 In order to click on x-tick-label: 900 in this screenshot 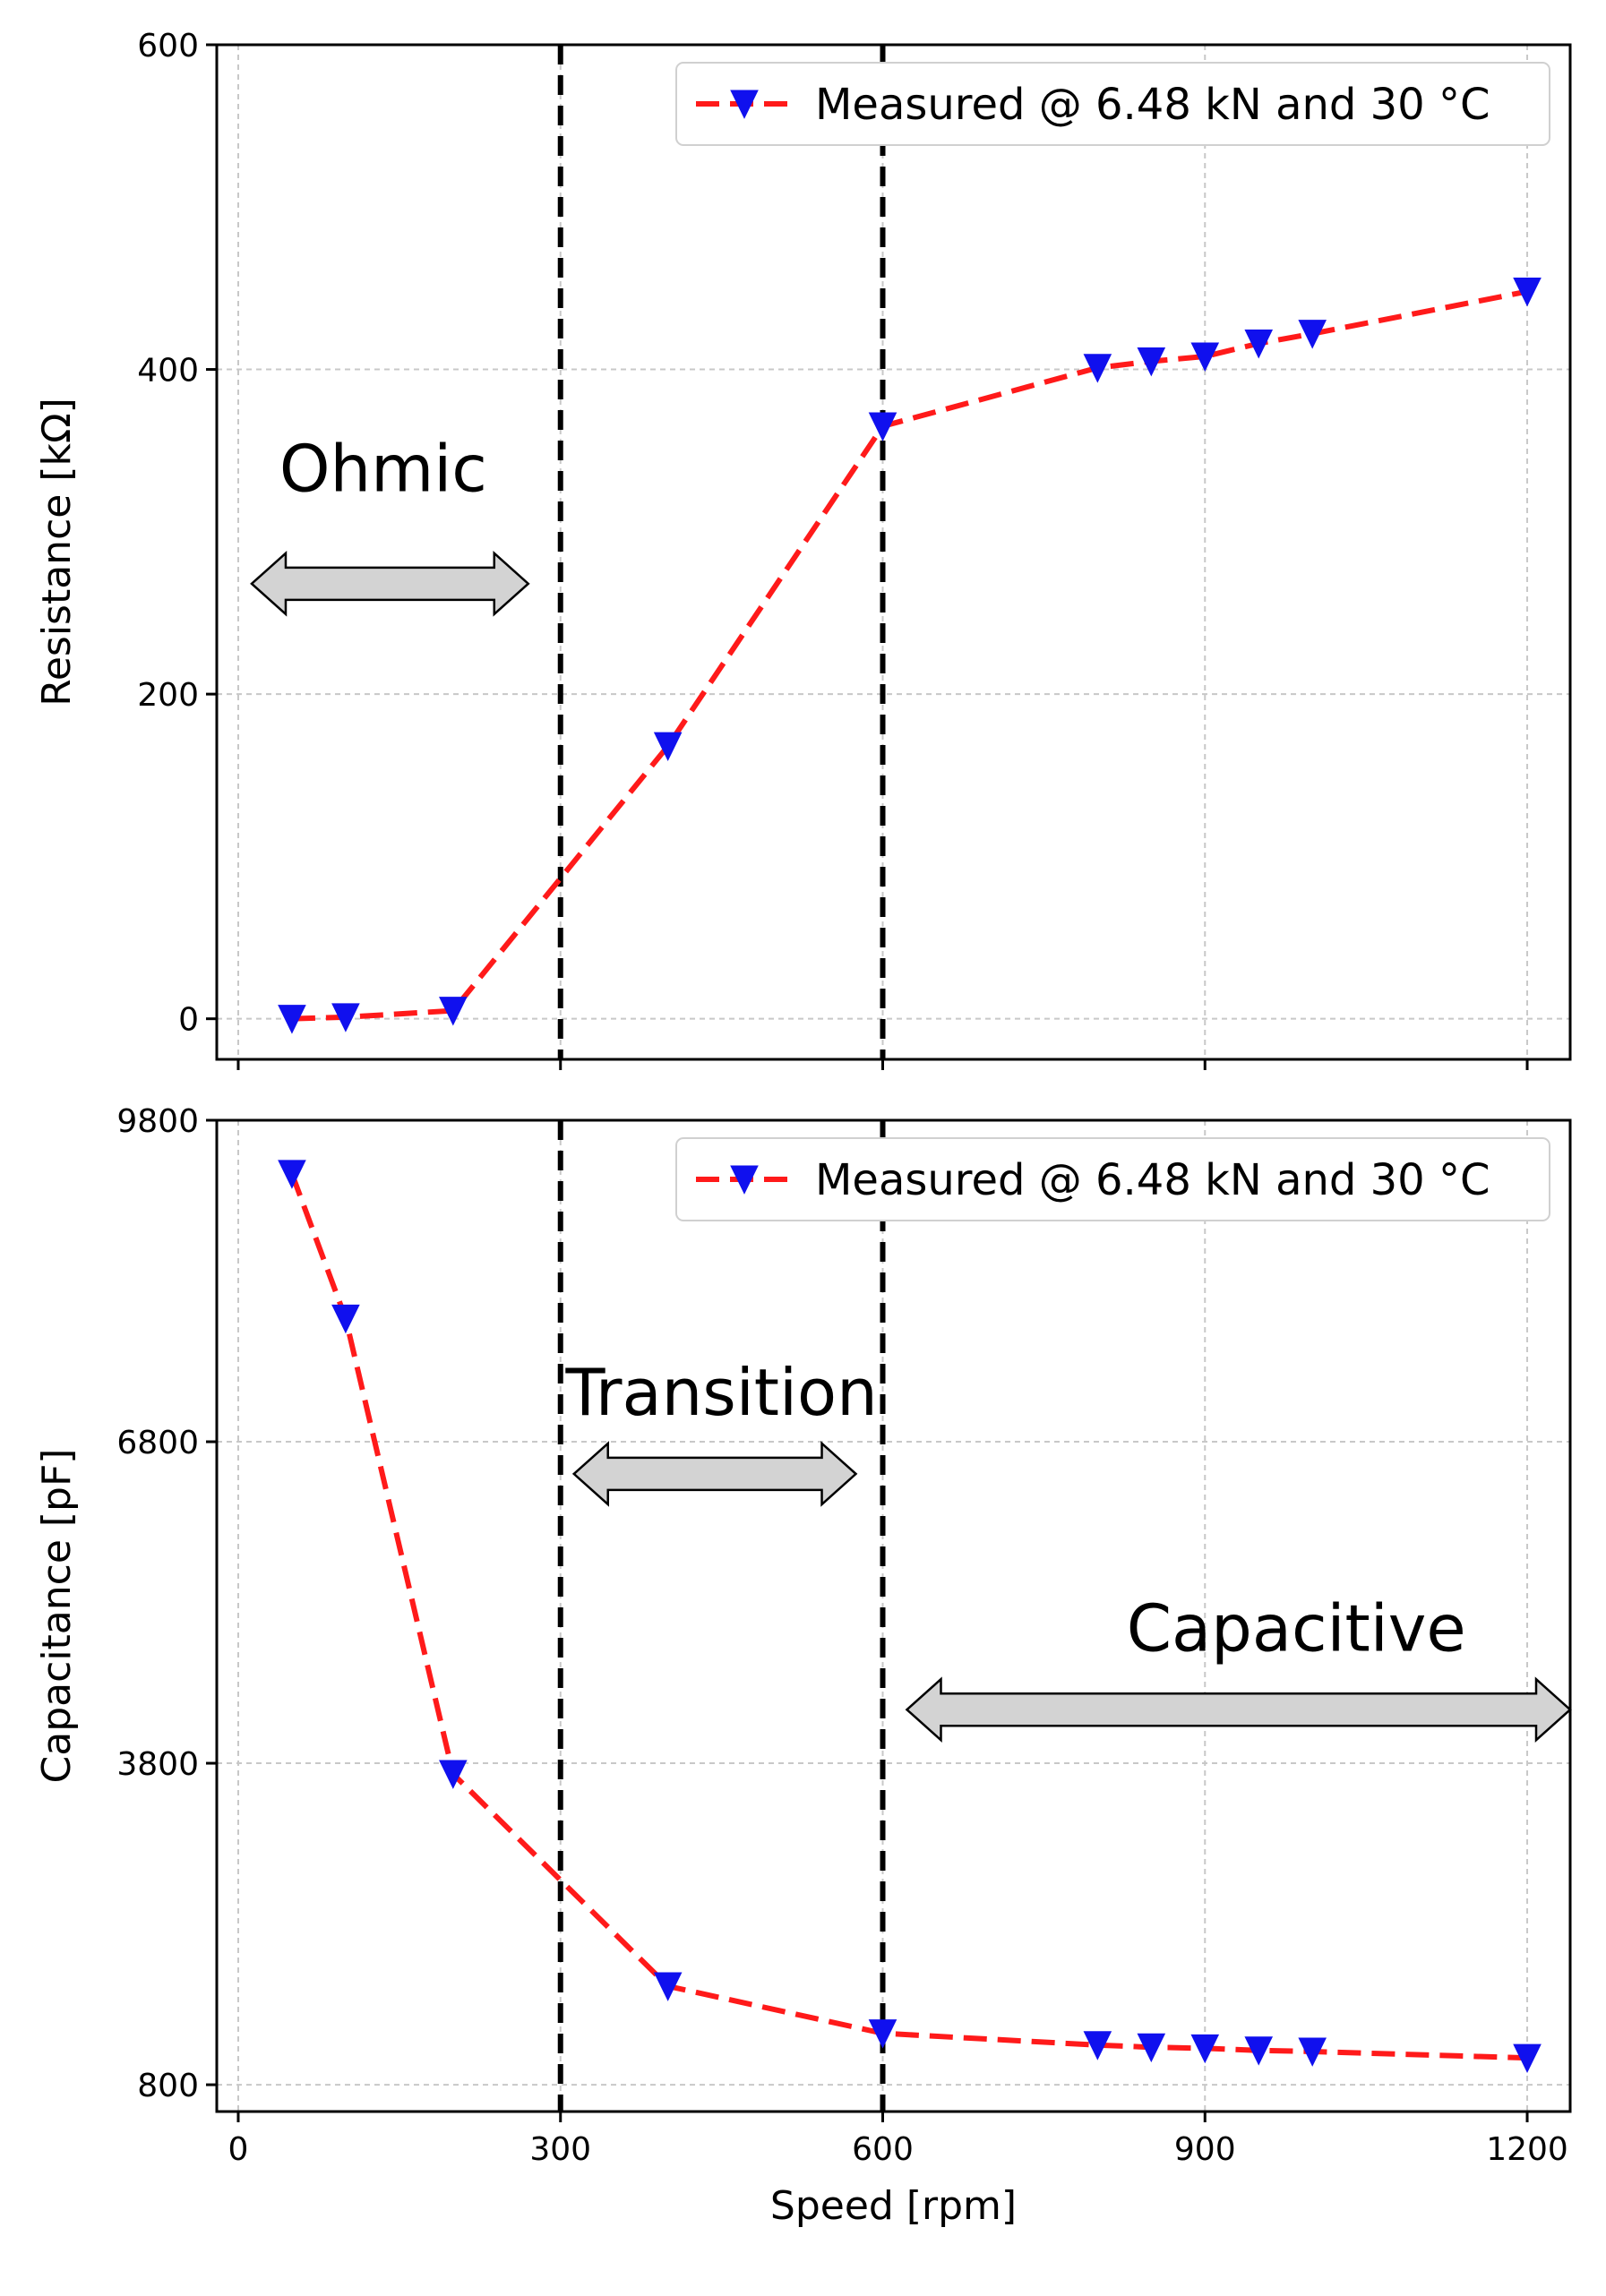, I will do `click(1205, 2149)`.